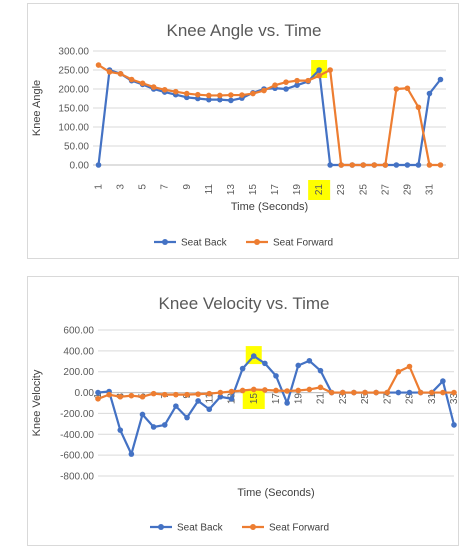 The width and height of the screenshot is (474, 552). Describe the element at coordinates (80, 166) in the screenshot. I see `y-tick-label: 0.00` at that location.